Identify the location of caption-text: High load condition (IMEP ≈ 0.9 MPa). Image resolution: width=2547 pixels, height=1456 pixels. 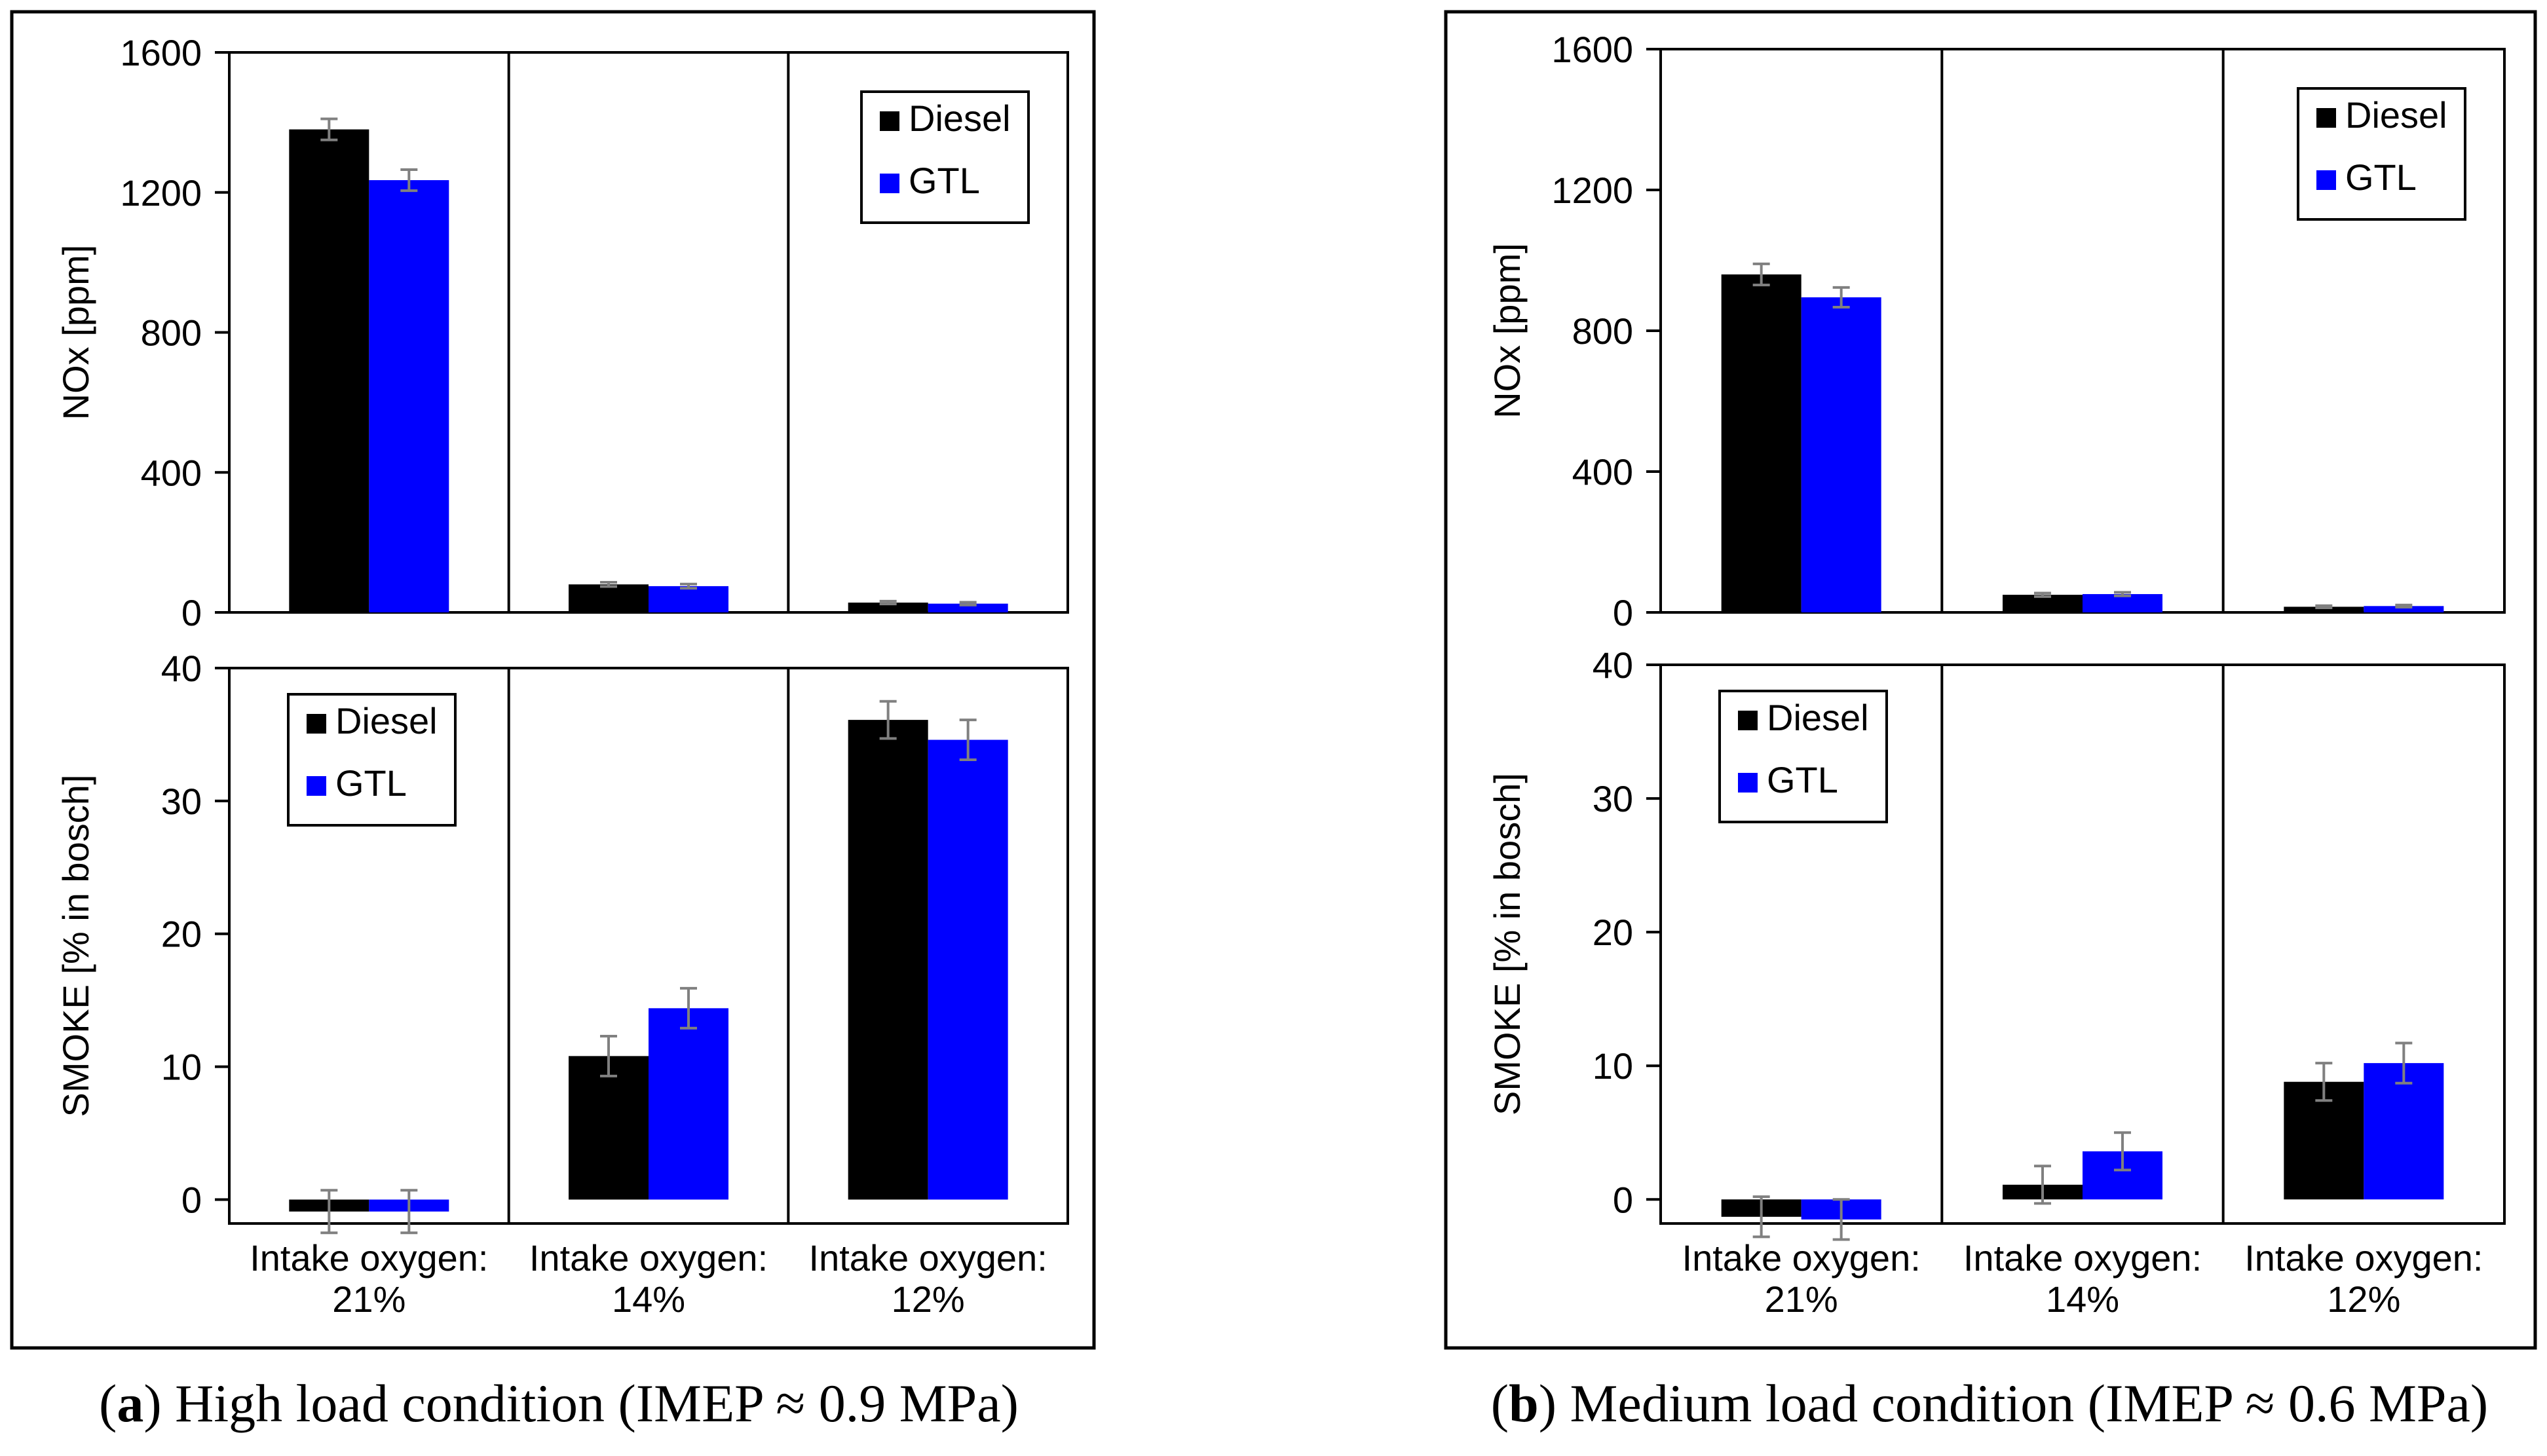
(590, 1403).